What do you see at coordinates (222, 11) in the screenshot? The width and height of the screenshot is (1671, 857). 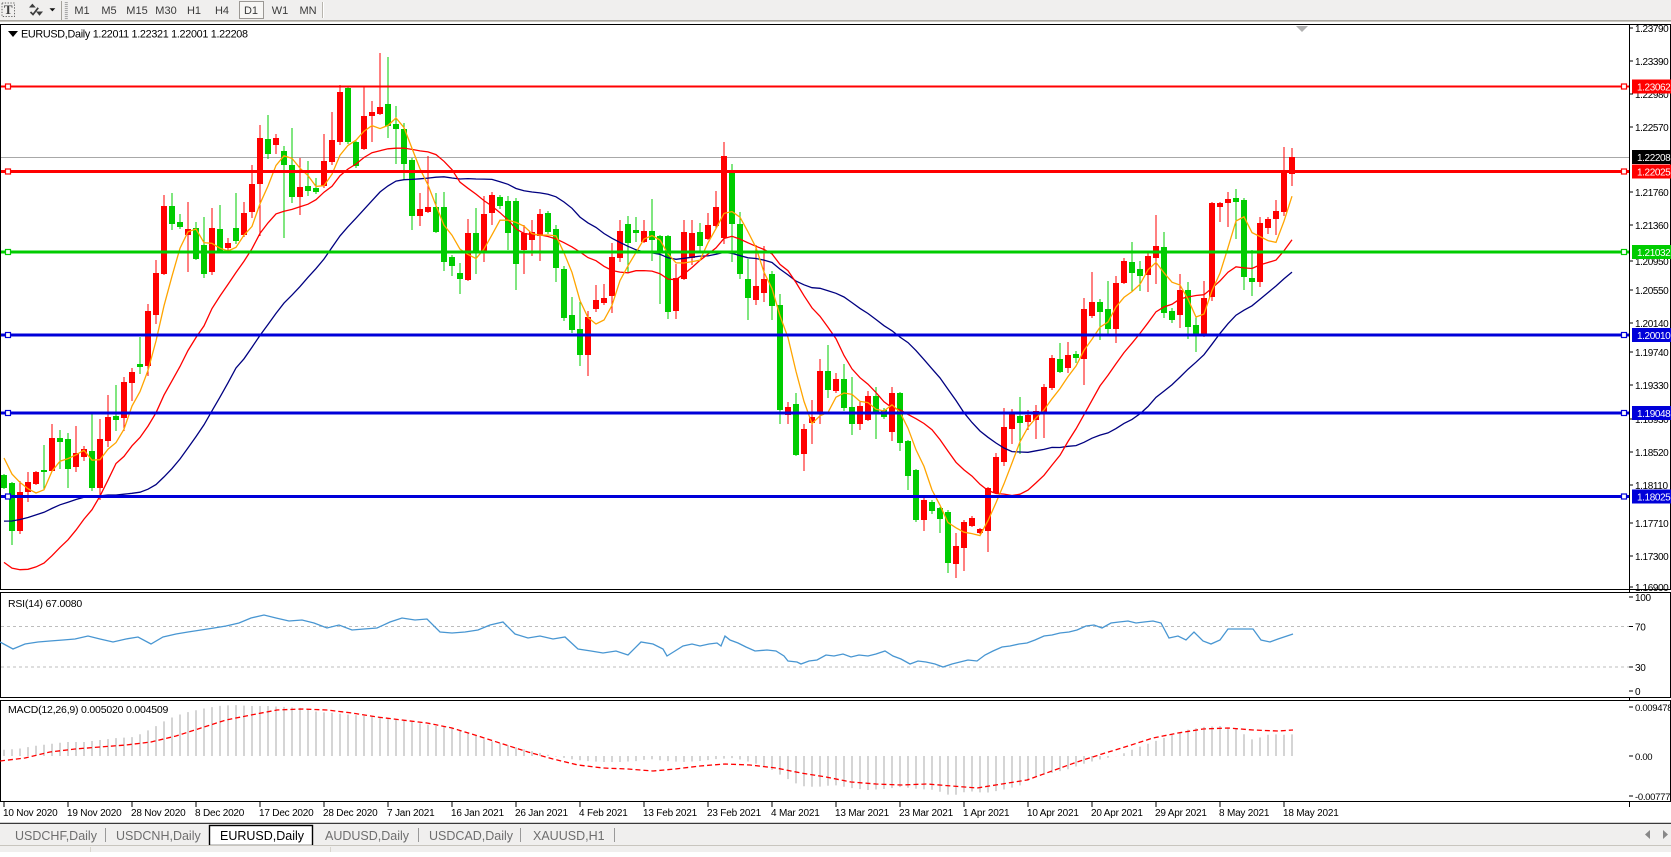 I see `svg-text: H4` at bounding box center [222, 11].